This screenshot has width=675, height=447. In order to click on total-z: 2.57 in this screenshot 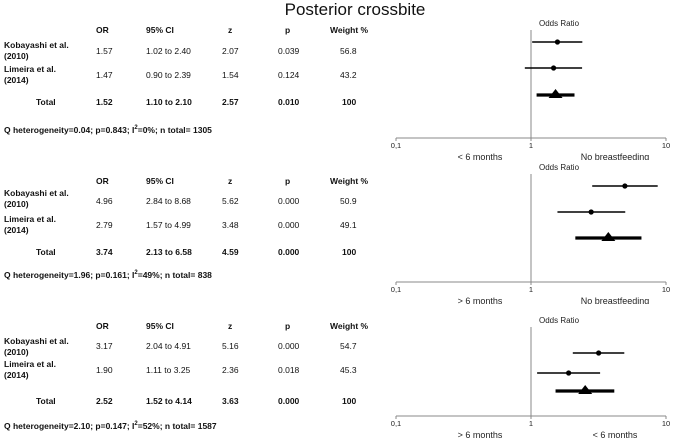, I will do `click(230, 102)`.